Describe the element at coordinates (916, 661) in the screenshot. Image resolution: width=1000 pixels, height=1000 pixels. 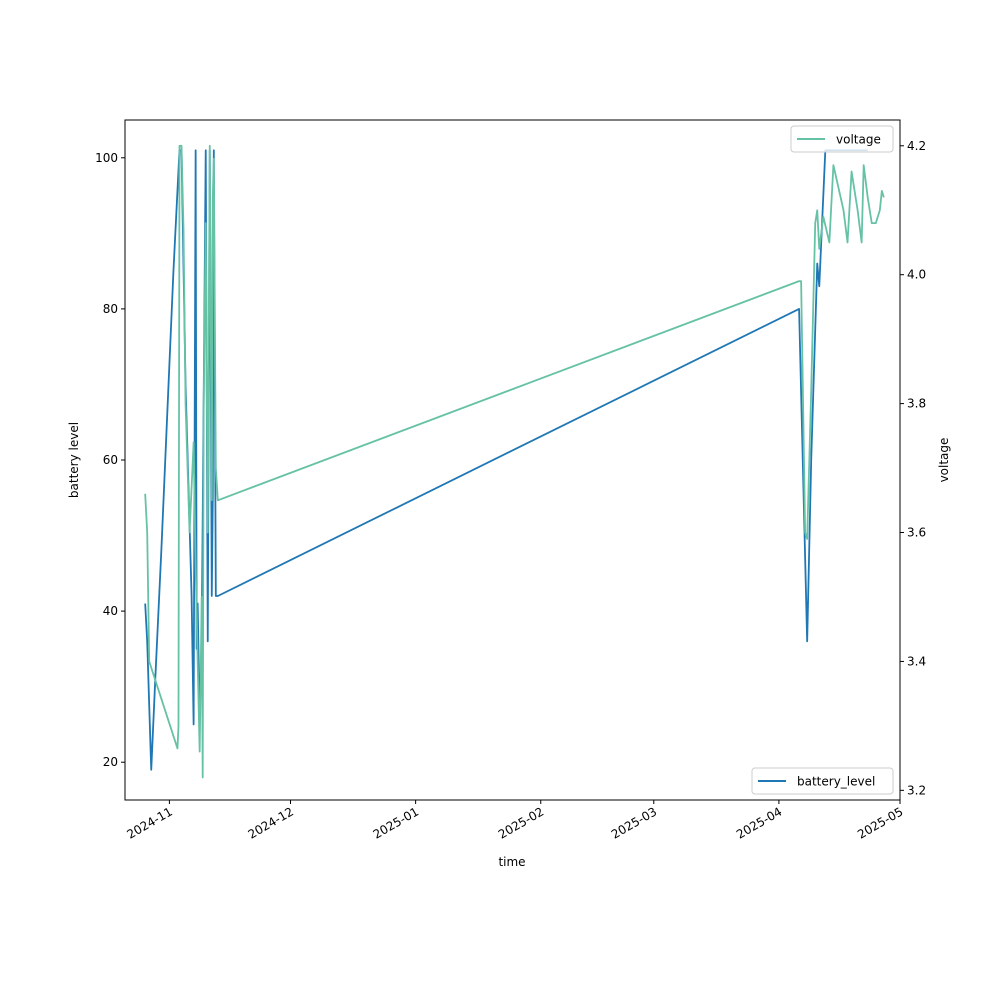
I see `y-right-tick-label: 3.4` at that location.